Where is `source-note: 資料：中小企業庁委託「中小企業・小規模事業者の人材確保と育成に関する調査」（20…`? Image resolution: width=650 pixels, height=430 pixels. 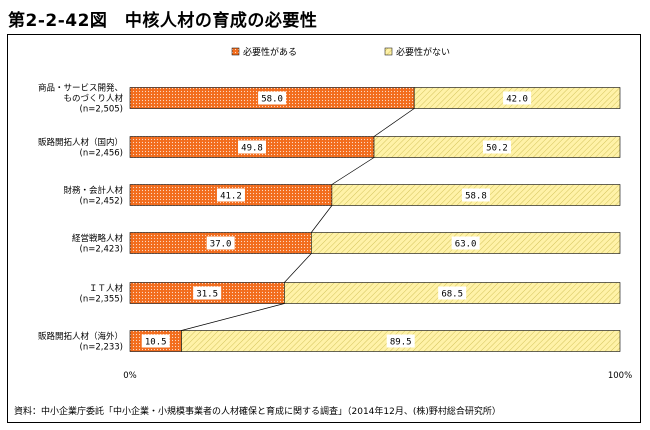
source-note: 資料：中小企業庁委託「中小企業・小規模事業者の人材確保と育成に関する調査」（20… is located at coordinates (257, 412).